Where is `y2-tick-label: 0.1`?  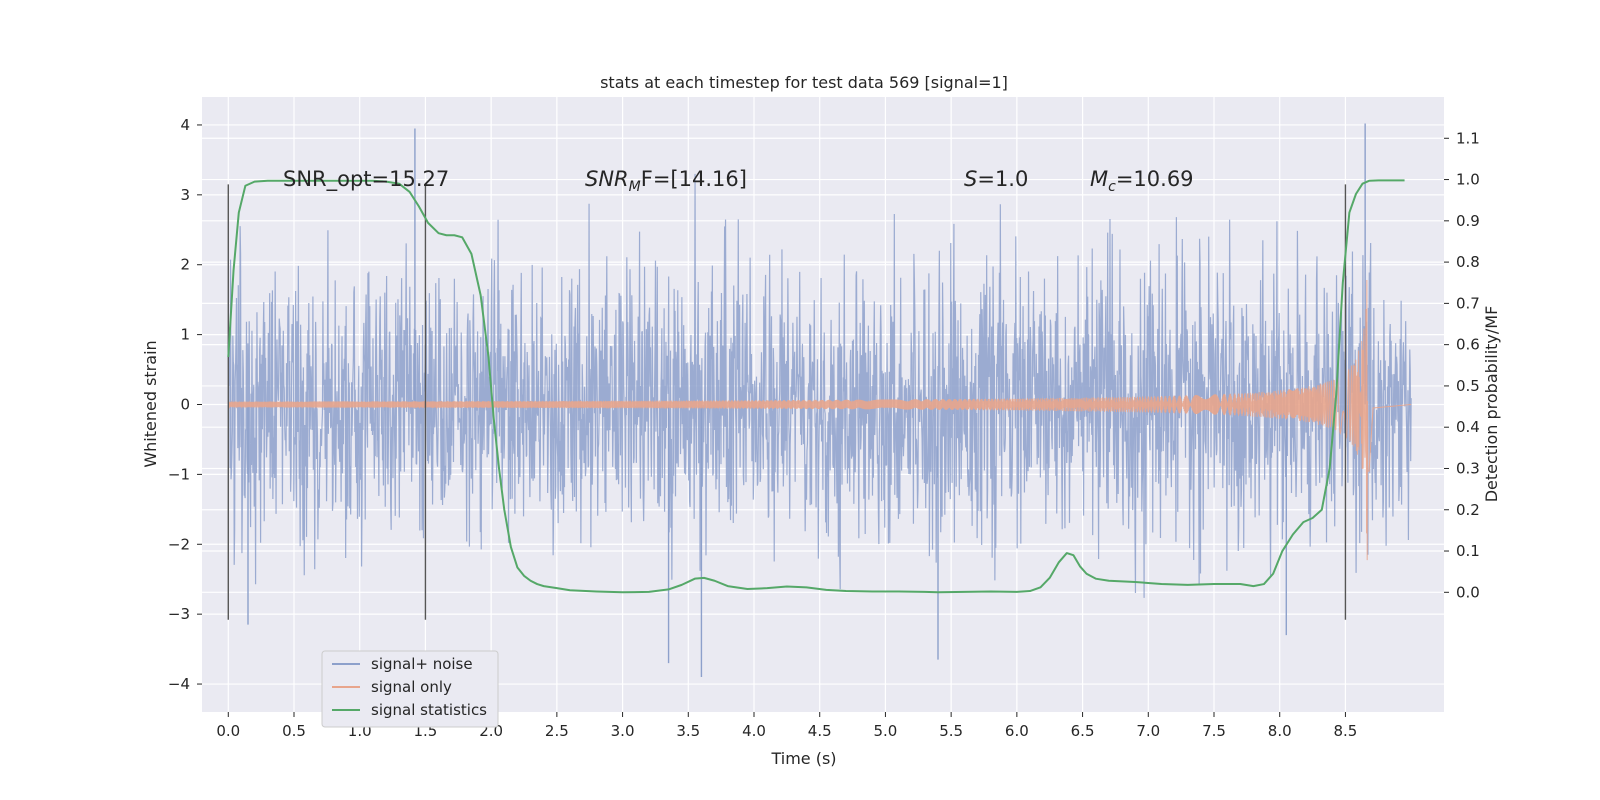 y2-tick-label: 0.1 is located at coordinates (1468, 551).